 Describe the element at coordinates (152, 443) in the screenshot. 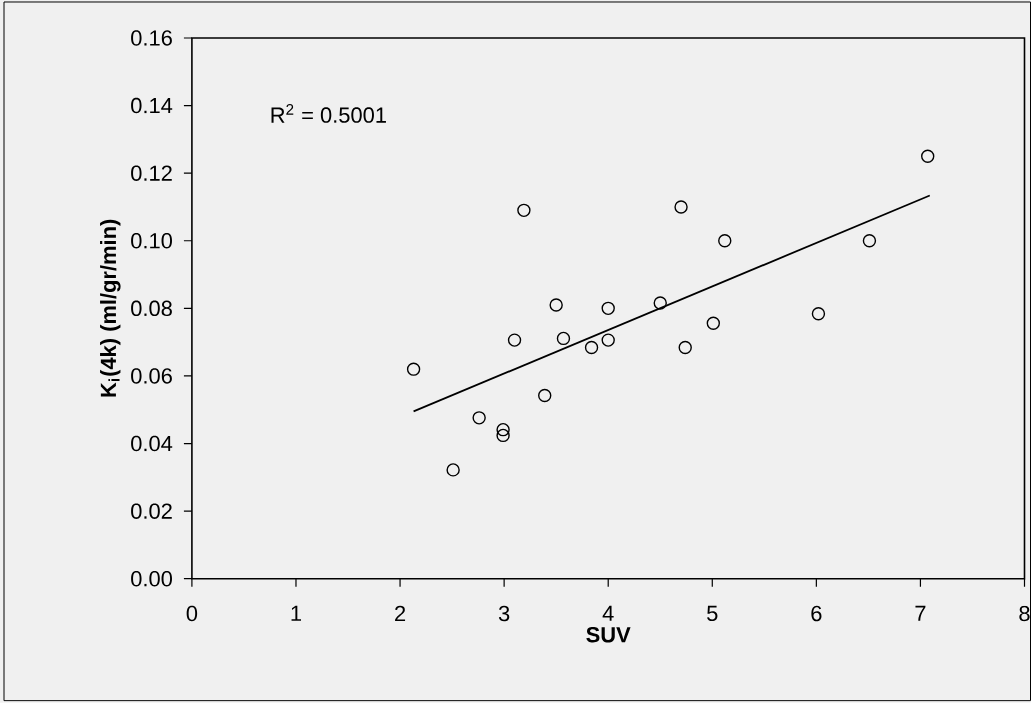

I see `y-tick-label: 0.04` at that location.